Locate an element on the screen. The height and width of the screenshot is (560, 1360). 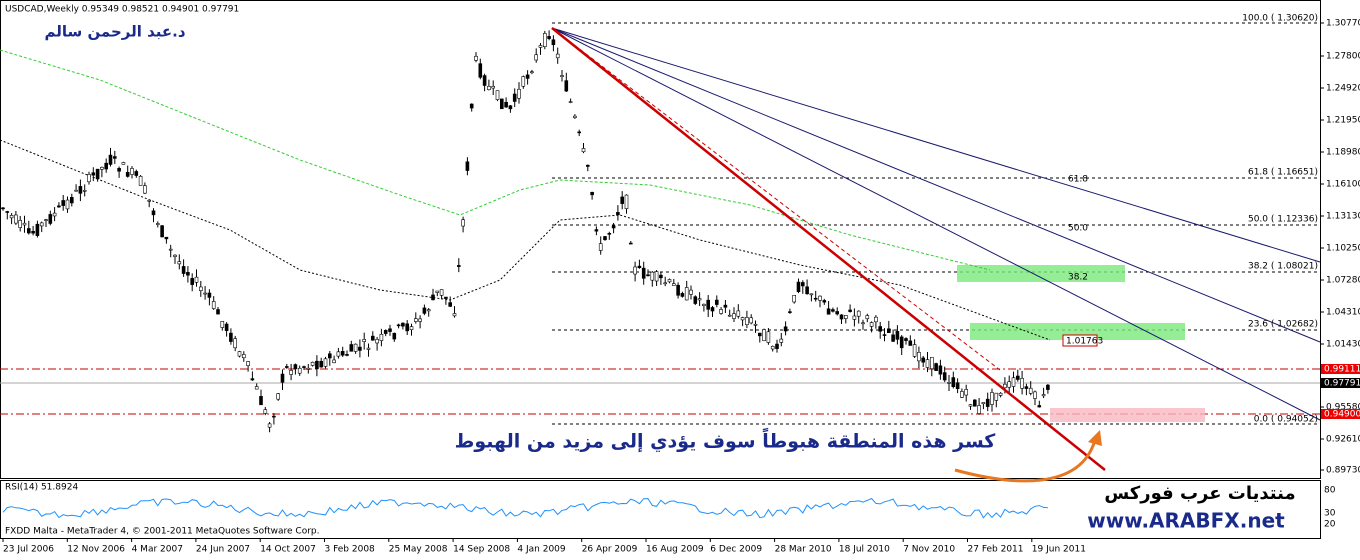
axis-label: 1.16100 is located at coordinates (1343, 185).